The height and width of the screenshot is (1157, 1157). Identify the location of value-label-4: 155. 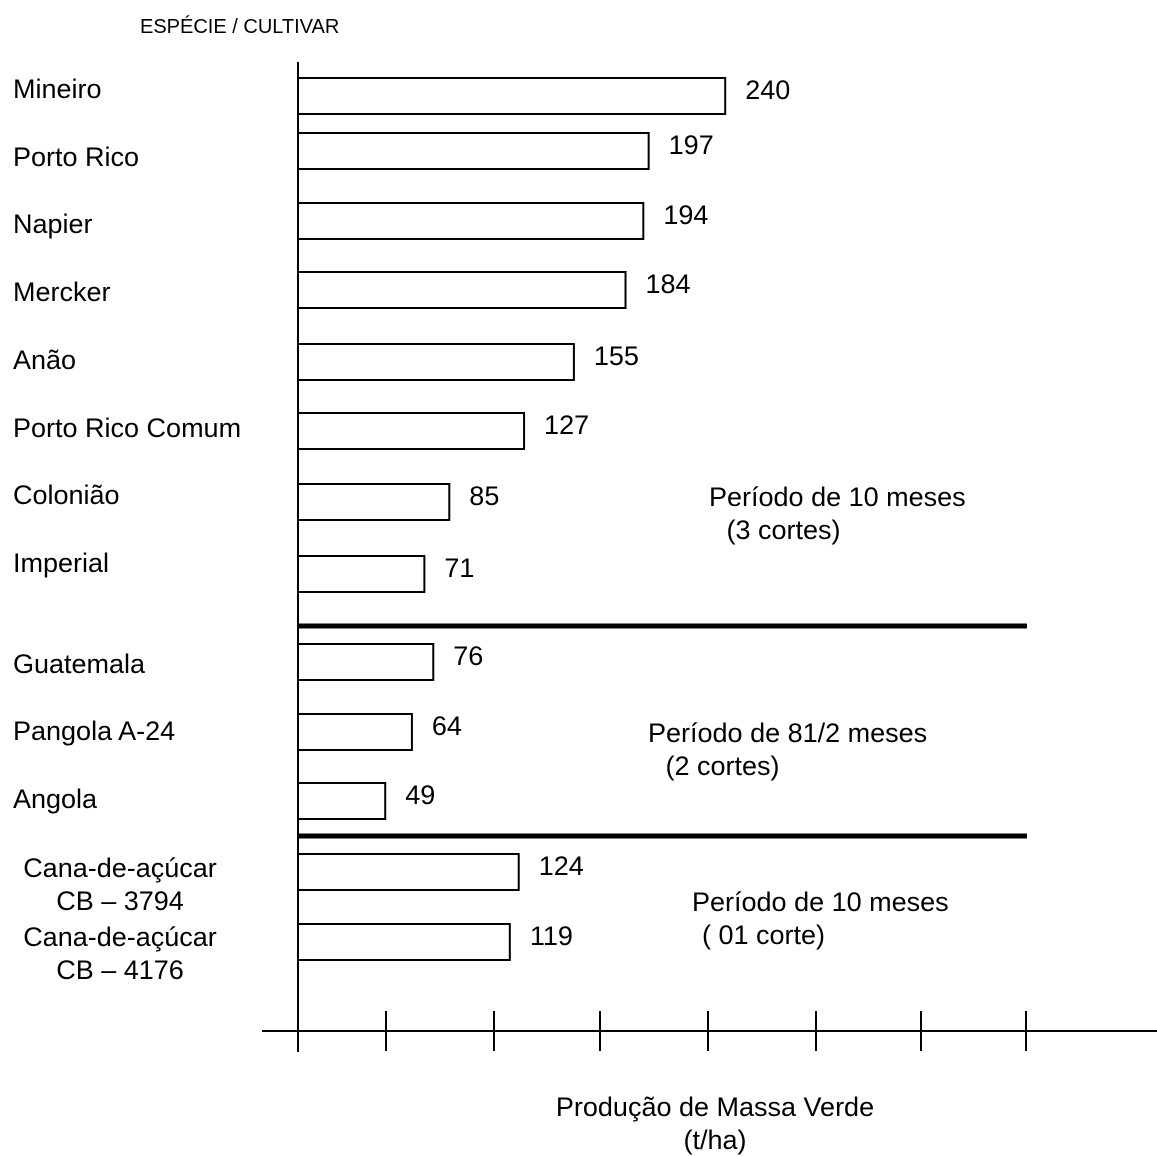
(616, 356).